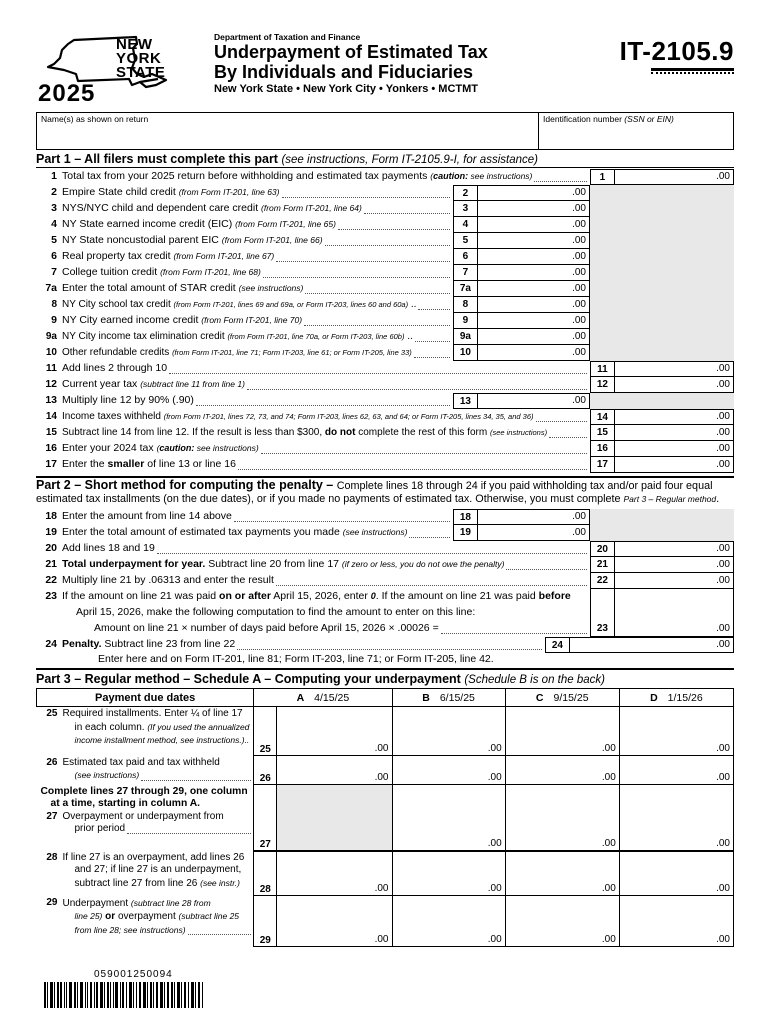  What do you see at coordinates (662, 369) in the screenshot?
I see `line-11-box: 11.00` at bounding box center [662, 369].